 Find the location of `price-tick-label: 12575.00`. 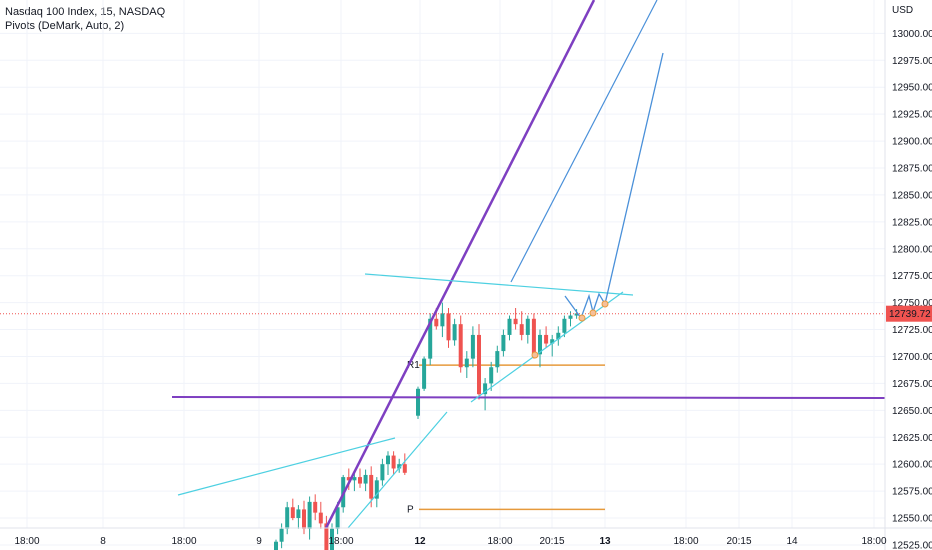

price-tick-label: 12575.00 is located at coordinates (912, 492).